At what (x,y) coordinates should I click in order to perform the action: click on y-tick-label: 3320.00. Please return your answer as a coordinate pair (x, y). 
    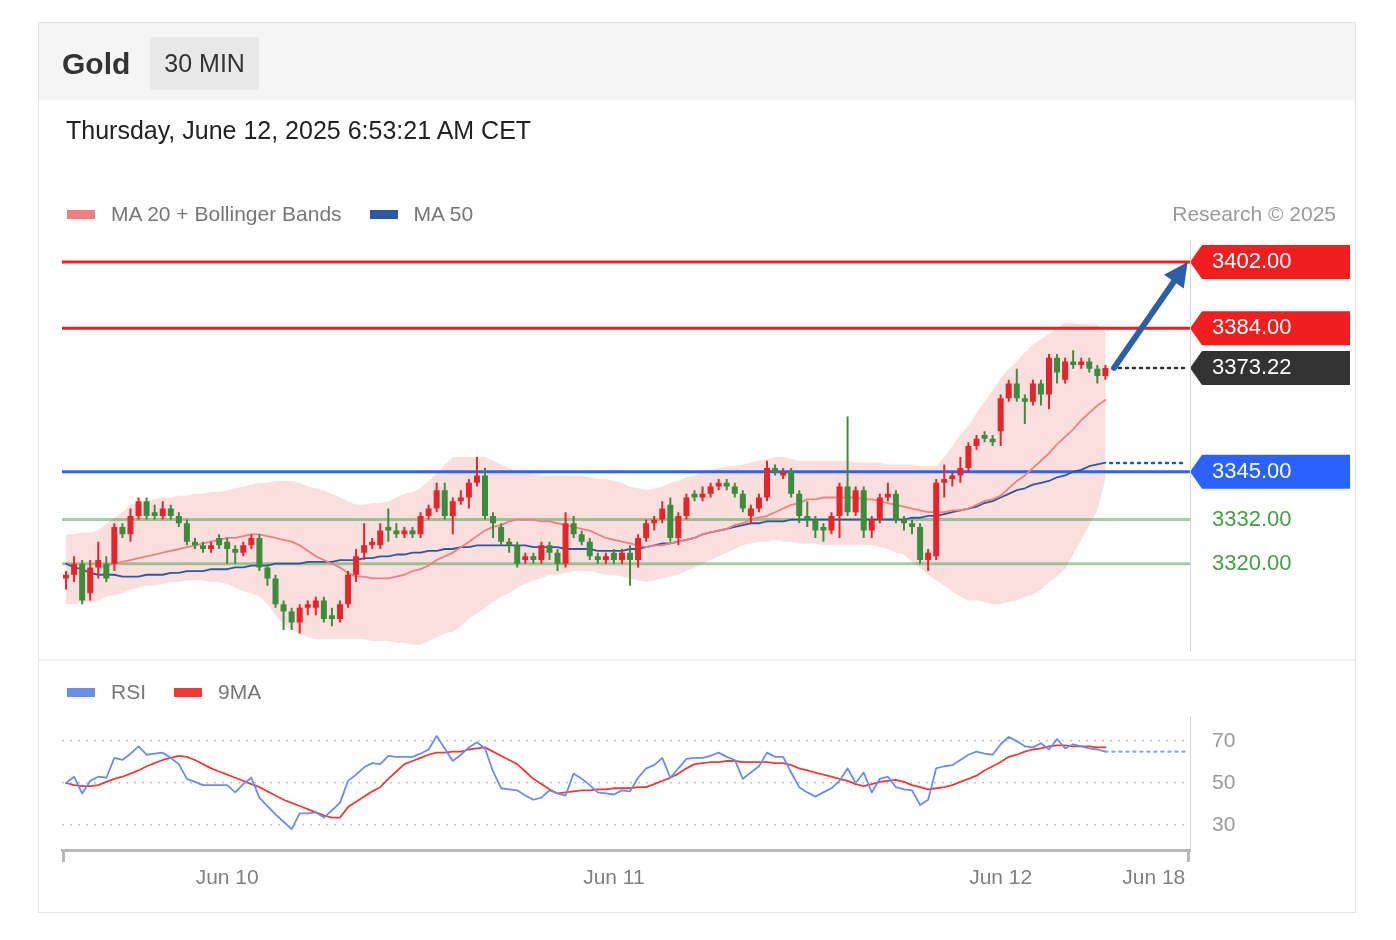
    Looking at the image, I should click on (1252, 562).